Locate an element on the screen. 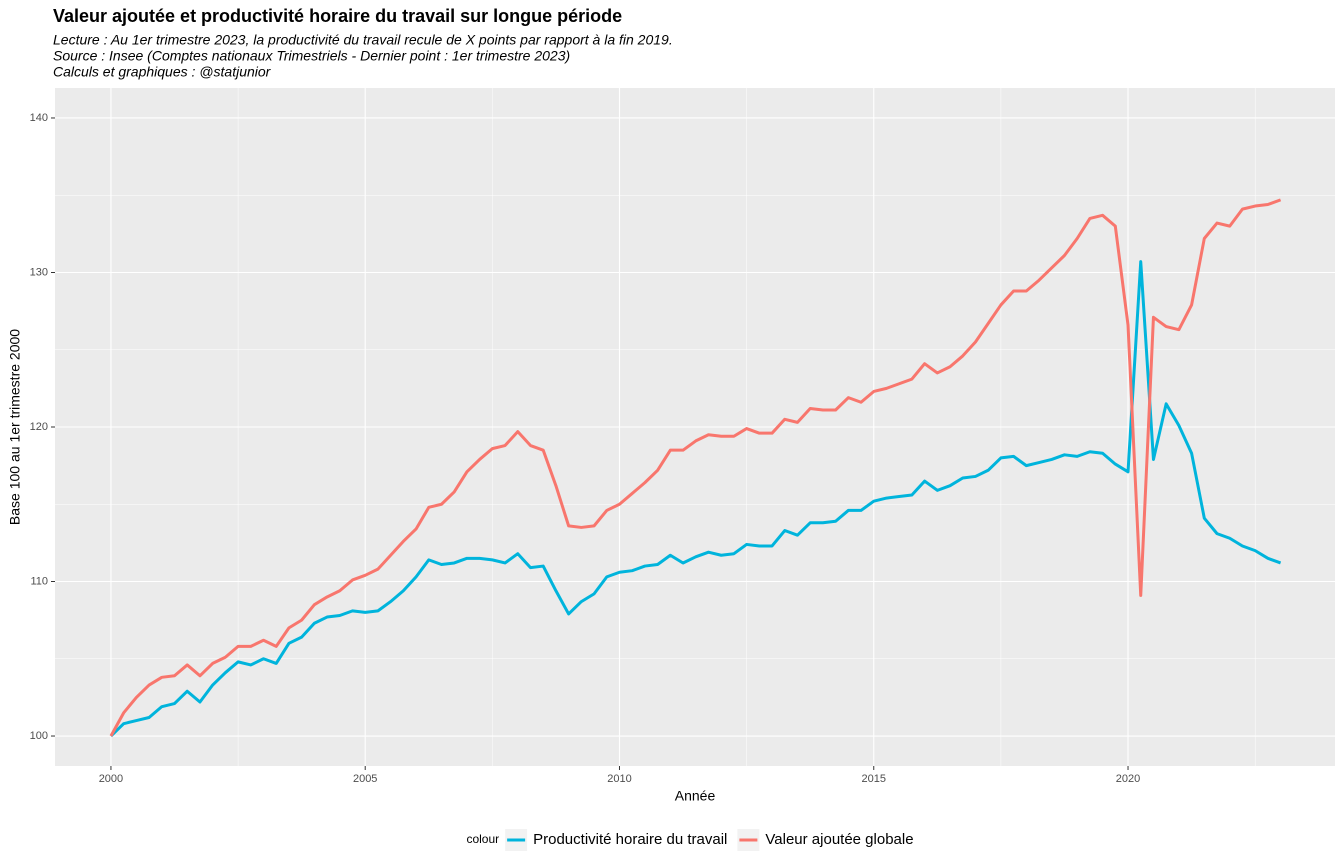 This screenshot has width=1344, height=864. chart-subtitle: Calculs et graphiques : @statjunior is located at coordinates (162, 72).